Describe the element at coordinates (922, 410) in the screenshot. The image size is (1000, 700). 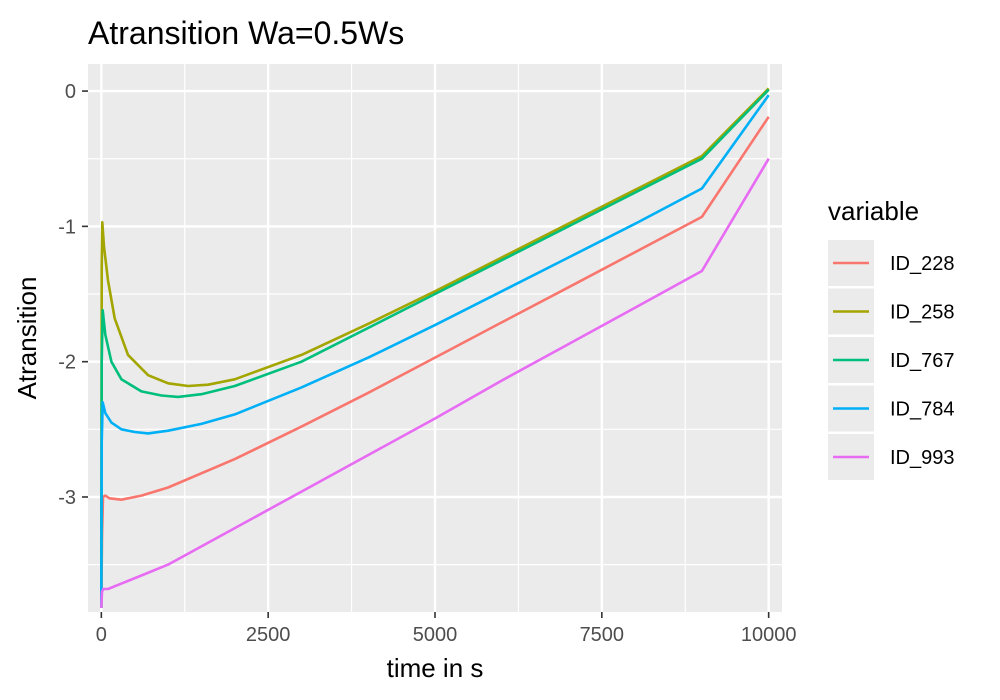
I see `legend-label: ID_784` at that location.